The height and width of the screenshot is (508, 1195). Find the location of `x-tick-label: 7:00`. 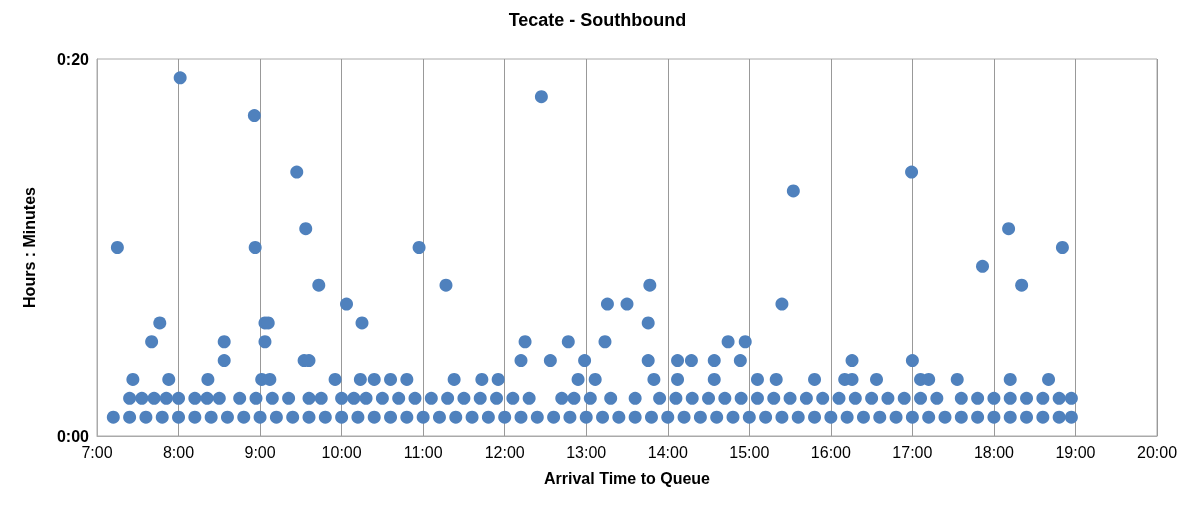

x-tick-label: 7:00 is located at coordinates (97, 452).